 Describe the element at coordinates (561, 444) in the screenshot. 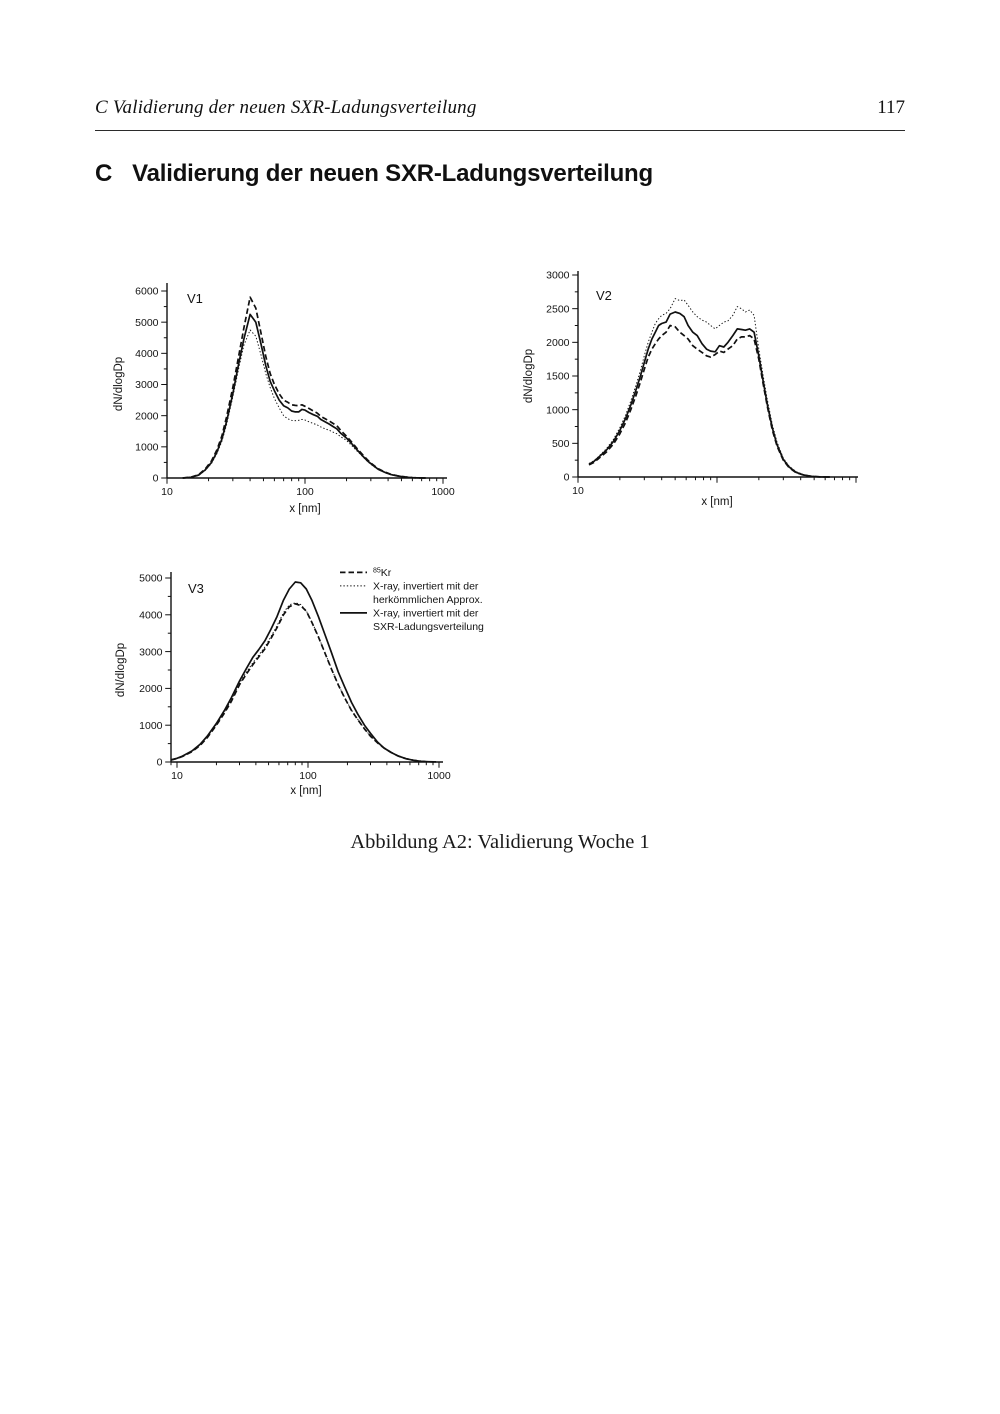

I see `svg-text: 500` at that location.